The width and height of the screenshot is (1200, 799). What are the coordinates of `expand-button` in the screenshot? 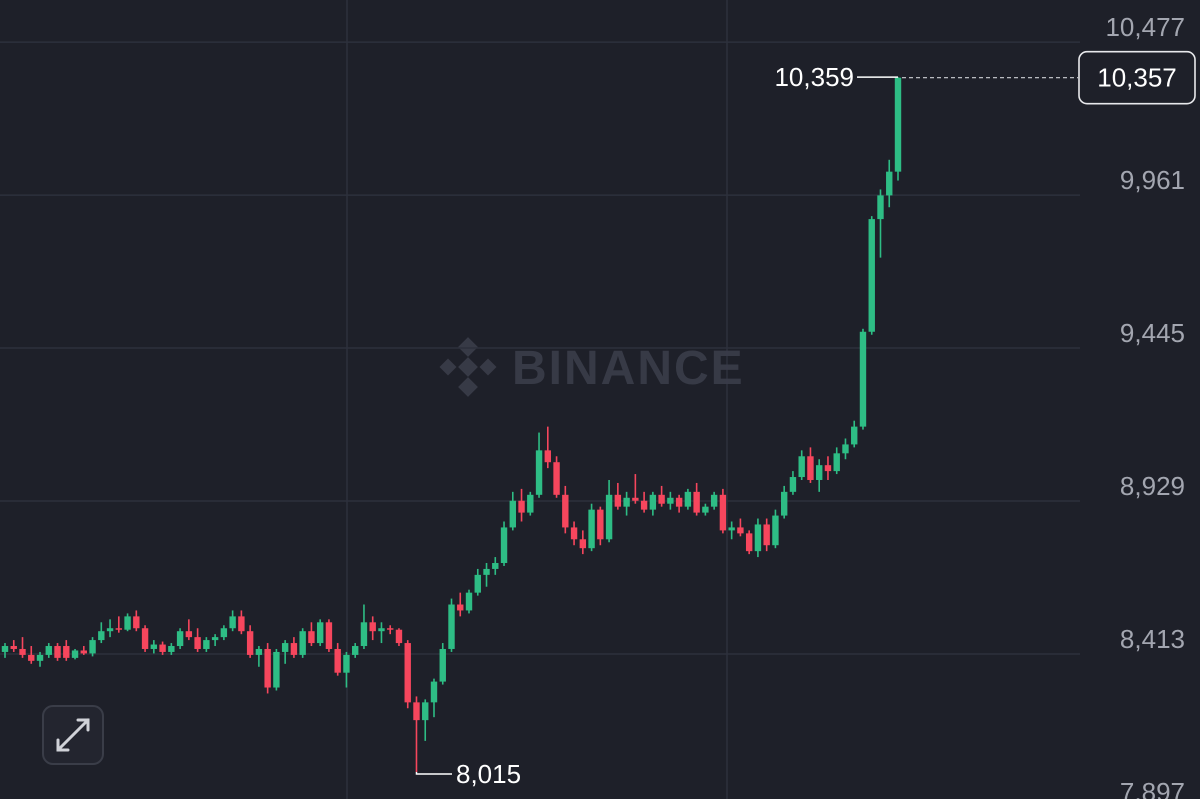 It's located at (73, 735).